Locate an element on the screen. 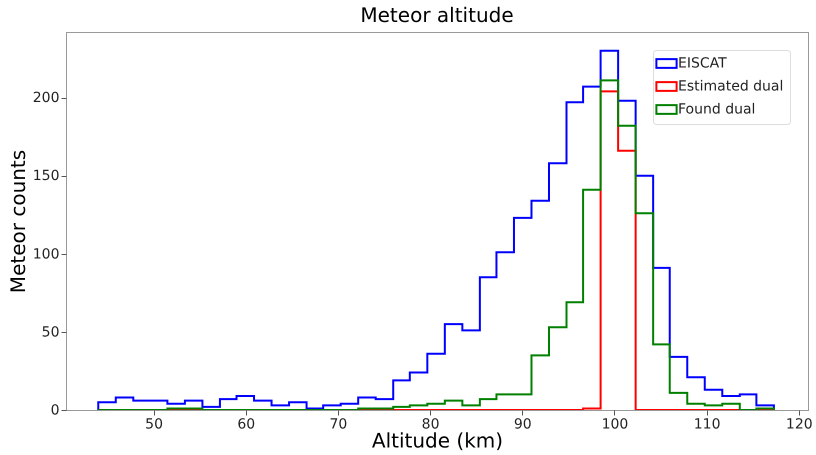 The width and height of the screenshot is (816, 455). y-axis-title: Meteor counts is located at coordinates (18, 222).